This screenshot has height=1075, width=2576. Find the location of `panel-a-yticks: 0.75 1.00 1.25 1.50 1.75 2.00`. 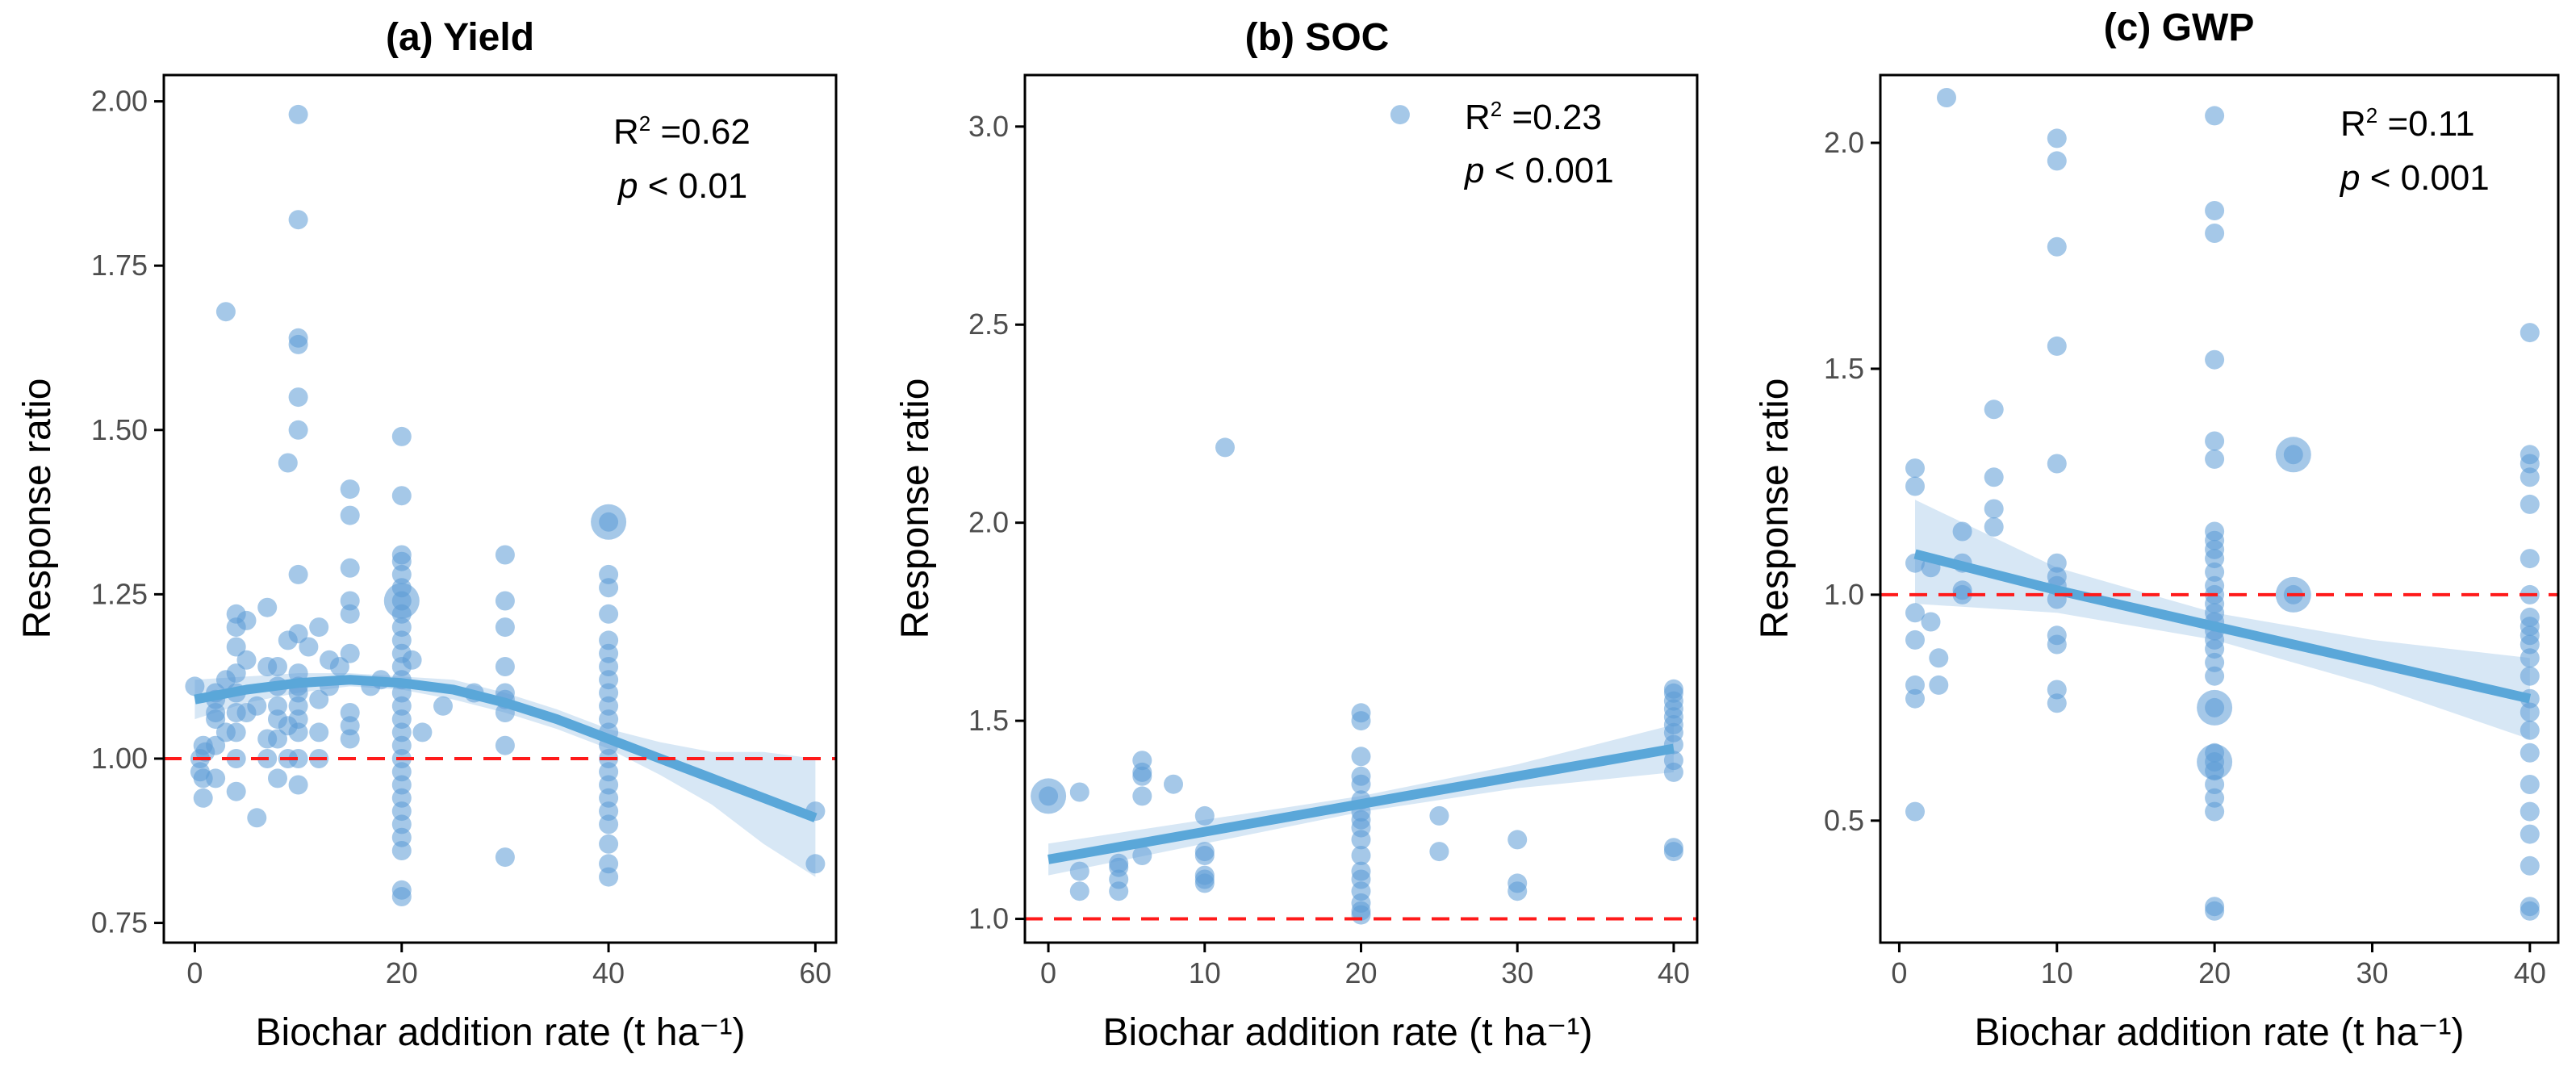

panel-a-yticks: 0.75 1.00 1.25 1.50 1.75 2.00 is located at coordinates (127, 512).